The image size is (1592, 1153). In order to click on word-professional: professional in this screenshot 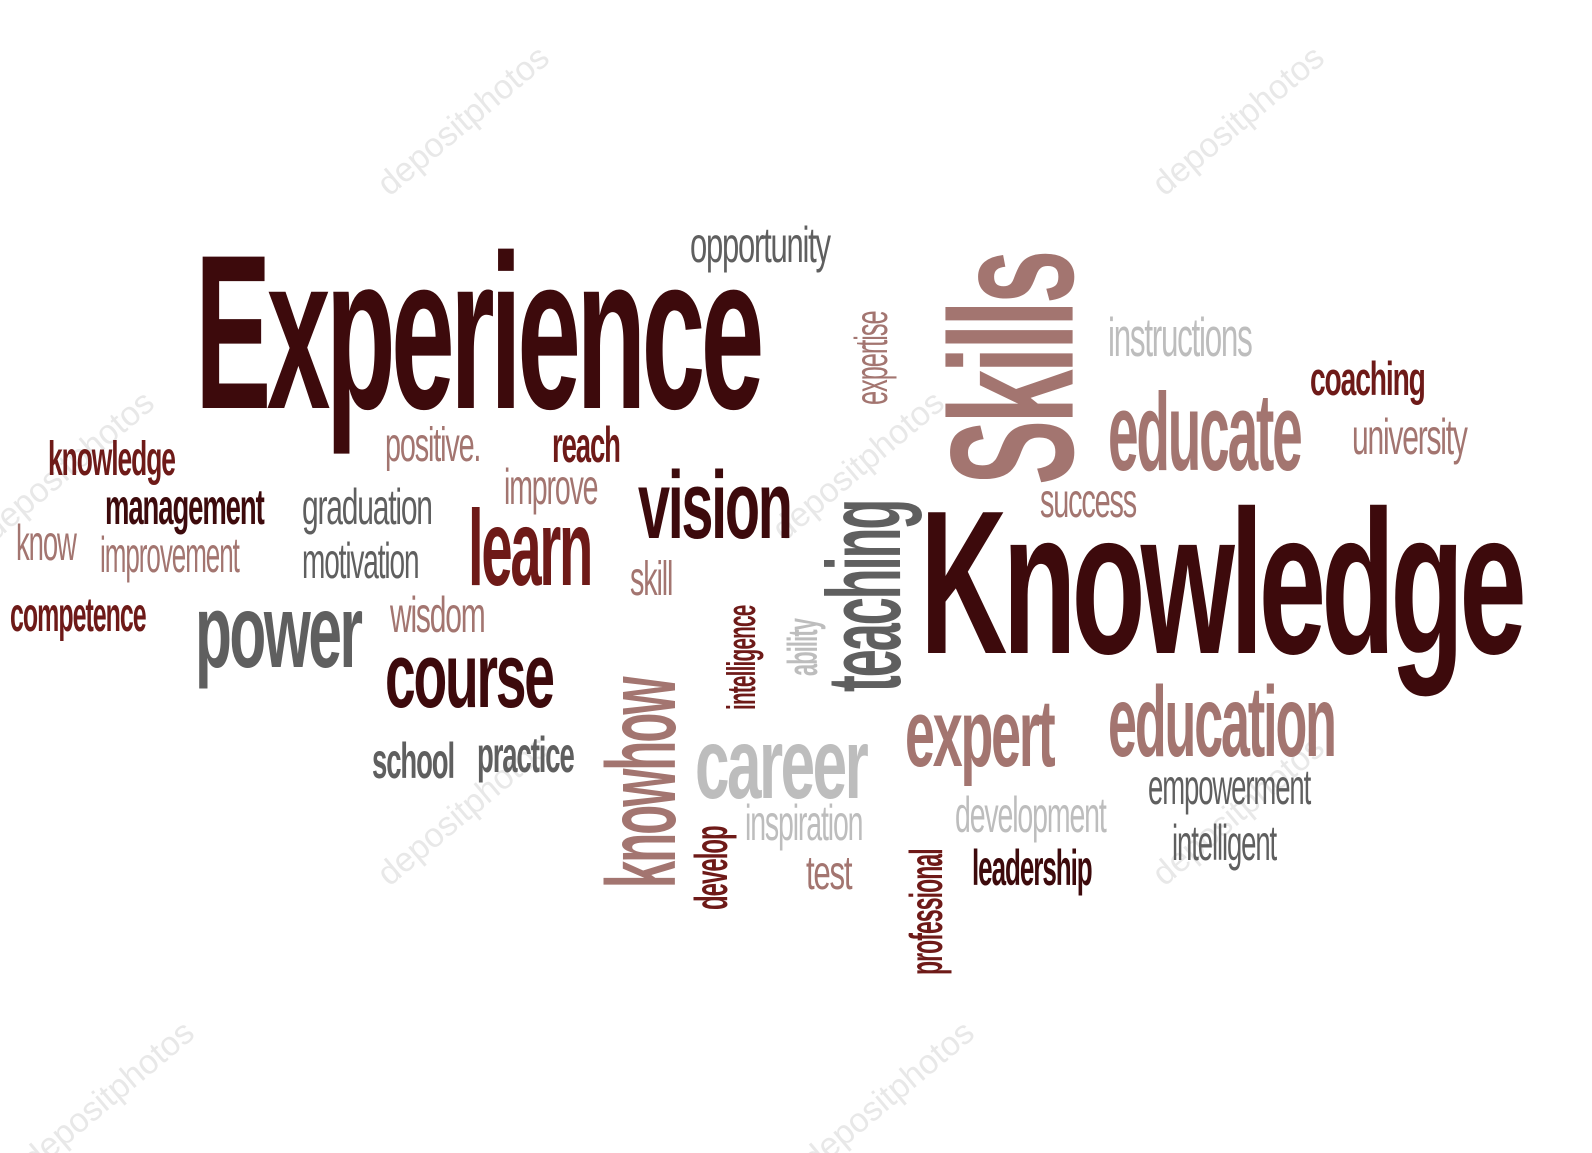, I will do `click(926, 912)`.